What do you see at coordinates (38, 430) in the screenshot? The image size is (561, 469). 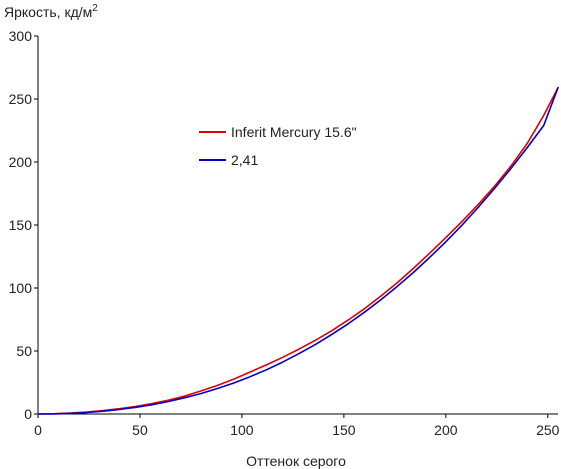 I see `x-tick-label: 0` at bounding box center [38, 430].